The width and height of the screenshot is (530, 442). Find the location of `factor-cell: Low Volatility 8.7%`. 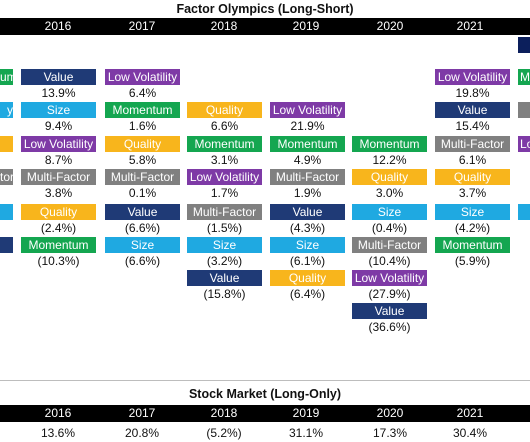

factor-cell: Low Volatility 8.7% is located at coordinates (58, 152).